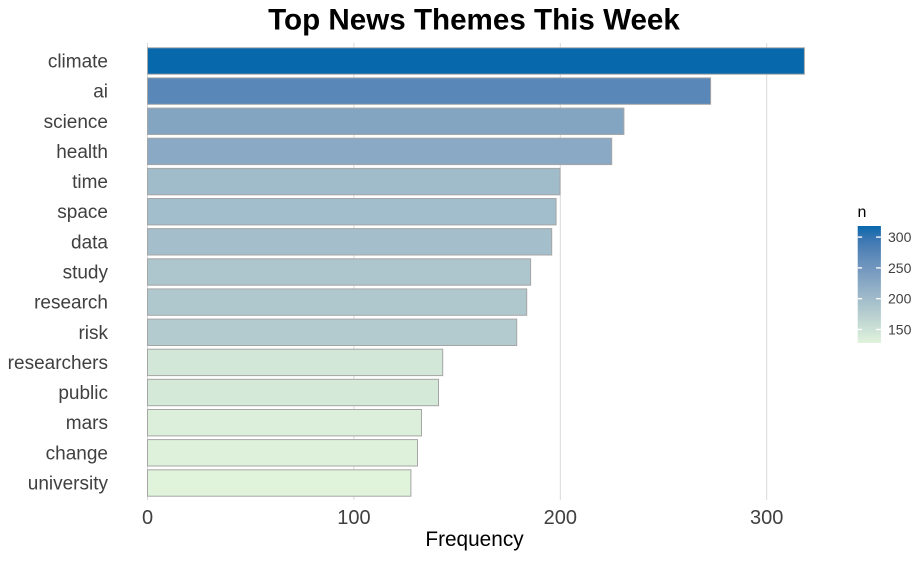 The width and height of the screenshot is (924, 563). What do you see at coordinates (900, 330) in the screenshot?
I see `svg-text: 150` at bounding box center [900, 330].